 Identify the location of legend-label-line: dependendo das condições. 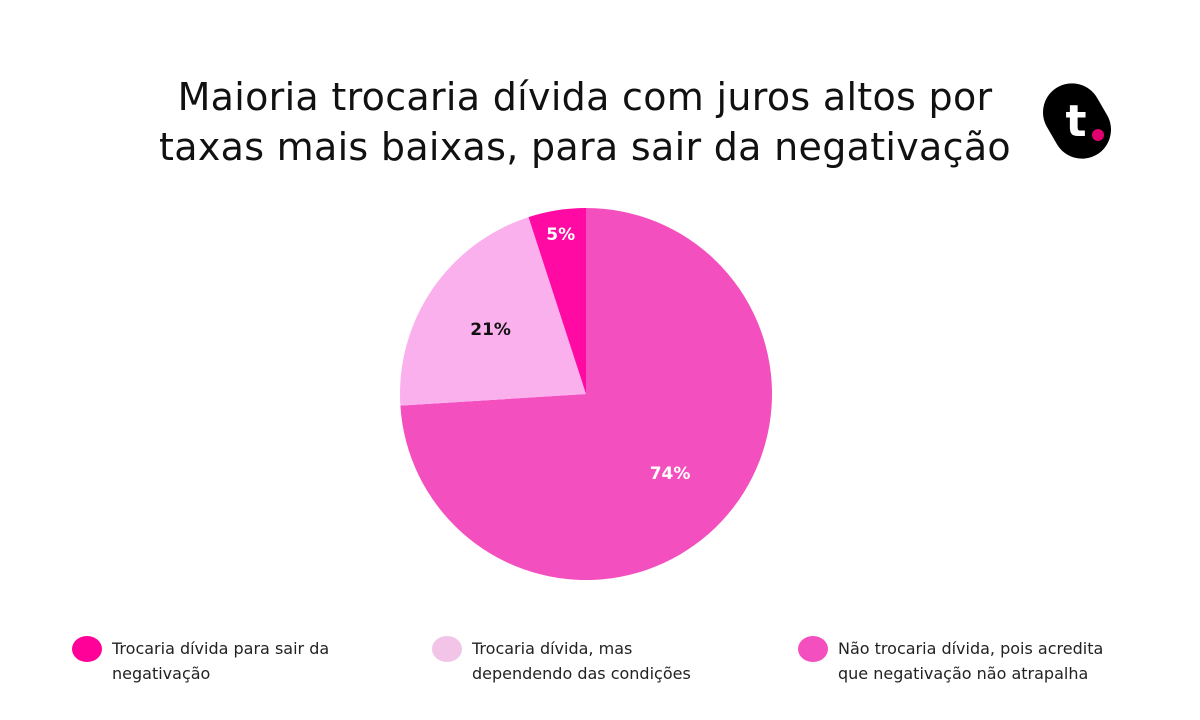
(581, 673).